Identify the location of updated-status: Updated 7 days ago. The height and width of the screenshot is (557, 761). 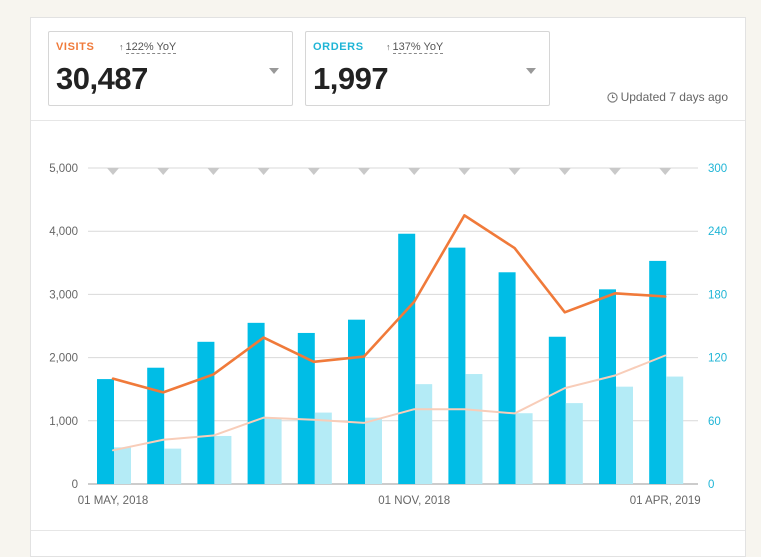
(667, 97).